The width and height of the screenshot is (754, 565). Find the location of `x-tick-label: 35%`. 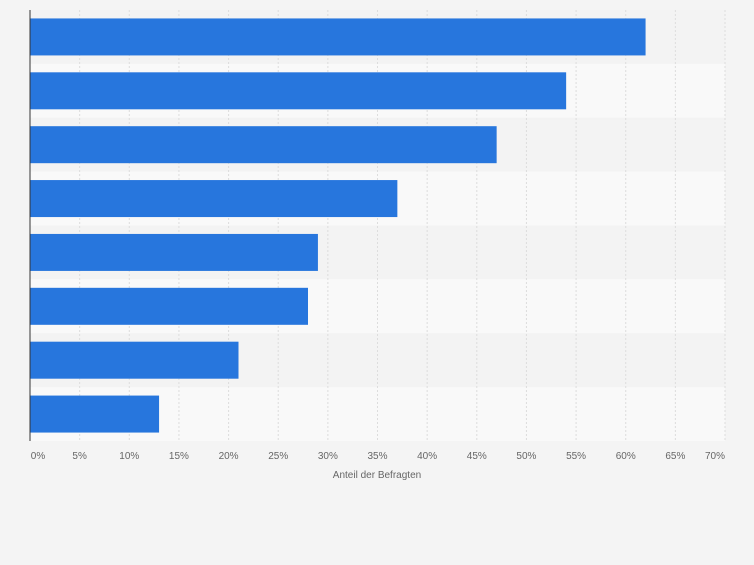

x-tick-label: 35% is located at coordinates (377, 456).